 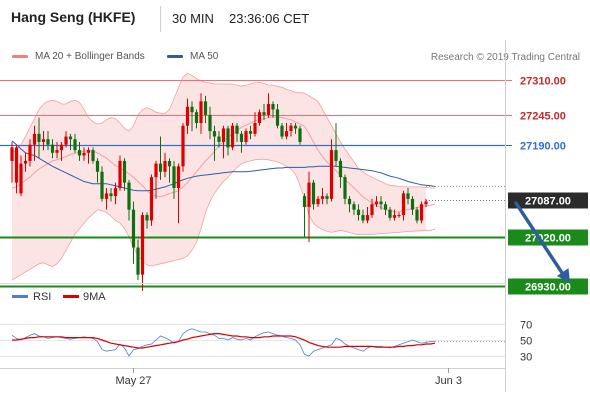 I want to click on legend-rsi-ma-swatch, so click(x=71, y=296).